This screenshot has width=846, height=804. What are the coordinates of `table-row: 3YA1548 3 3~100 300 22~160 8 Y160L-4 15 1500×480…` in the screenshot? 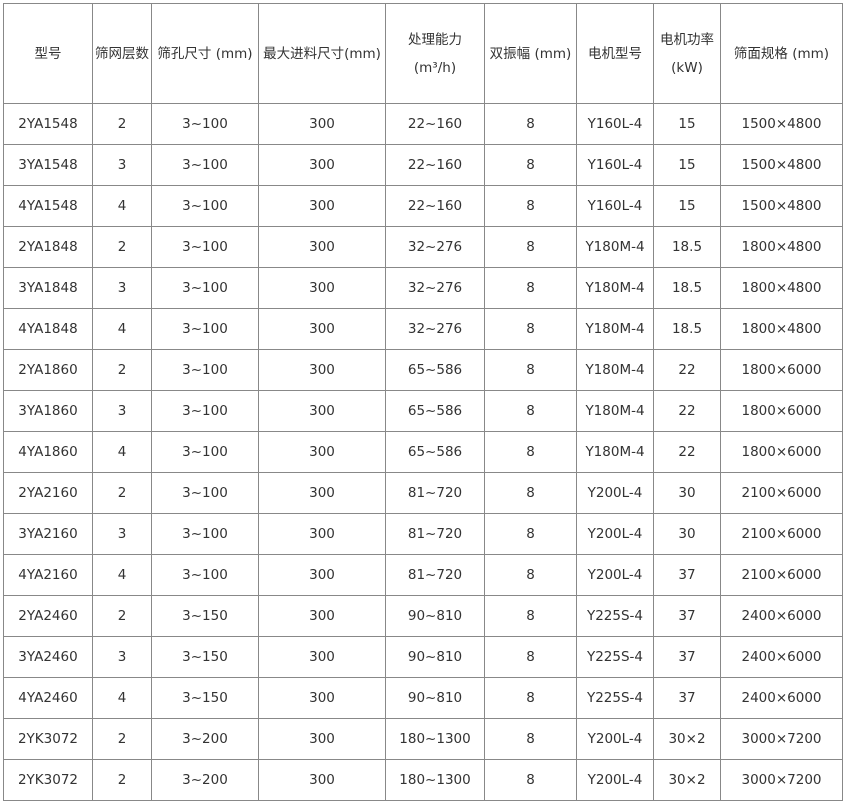 It's located at (423, 165).